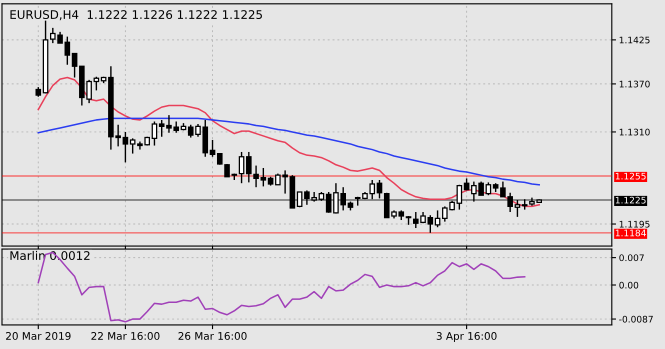 This screenshot has height=349, width=665. What do you see at coordinates (635, 224) in the screenshot?
I see `y-tick-label: 1.1195` at bounding box center [635, 224].